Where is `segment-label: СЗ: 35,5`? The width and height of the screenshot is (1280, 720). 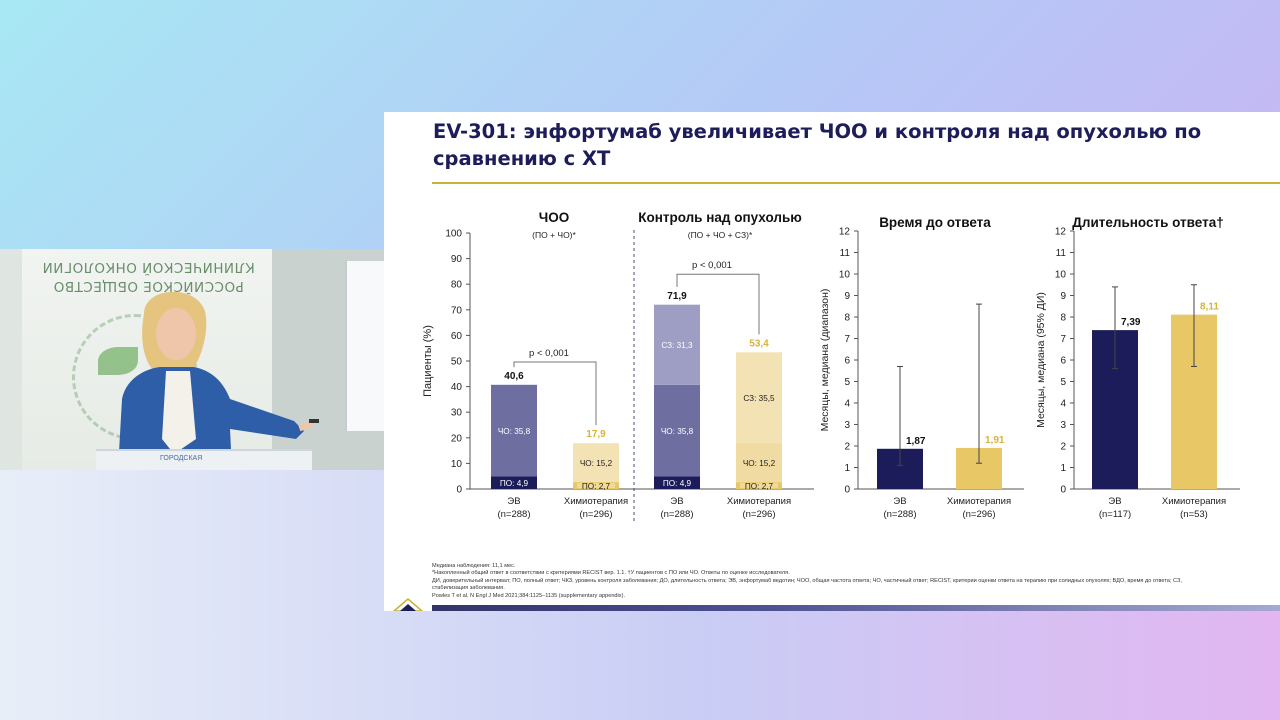 segment-label: СЗ: 35,5 is located at coordinates (759, 398).